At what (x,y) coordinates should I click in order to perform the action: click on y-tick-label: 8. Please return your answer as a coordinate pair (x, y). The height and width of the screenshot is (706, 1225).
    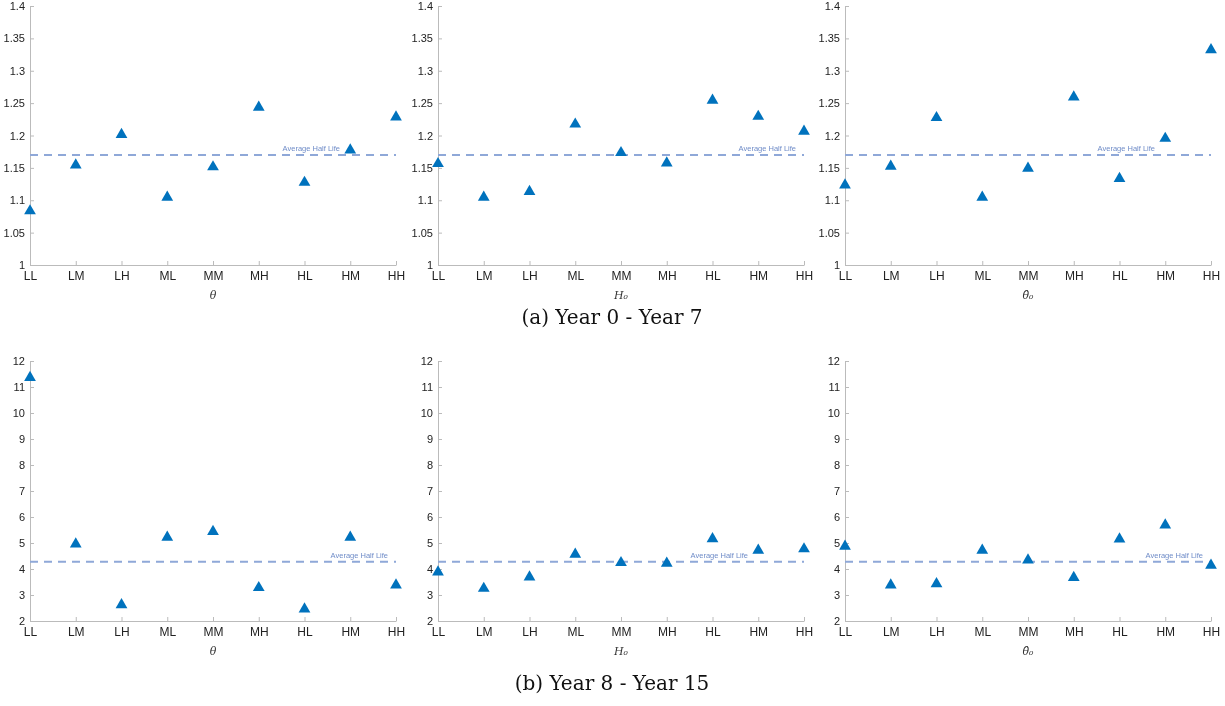
    Looking at the image, I should click on (21, 465).